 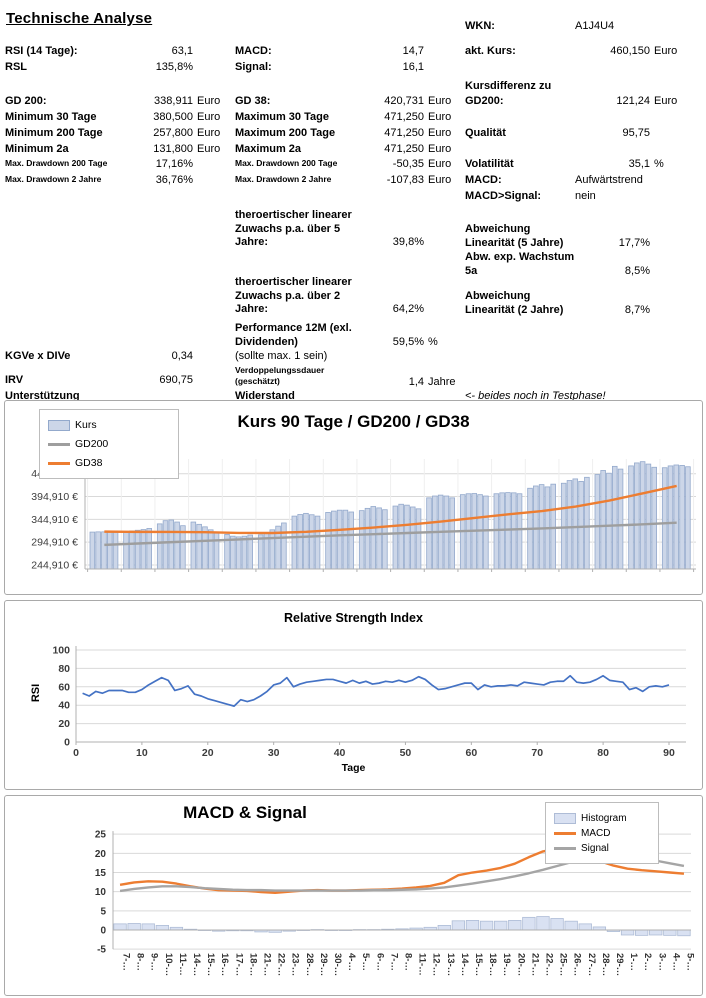 What do you see at coordinates (208, 753) in the screenshot?
I see `x-tick-label: 20` at bounding box center [208, 753].